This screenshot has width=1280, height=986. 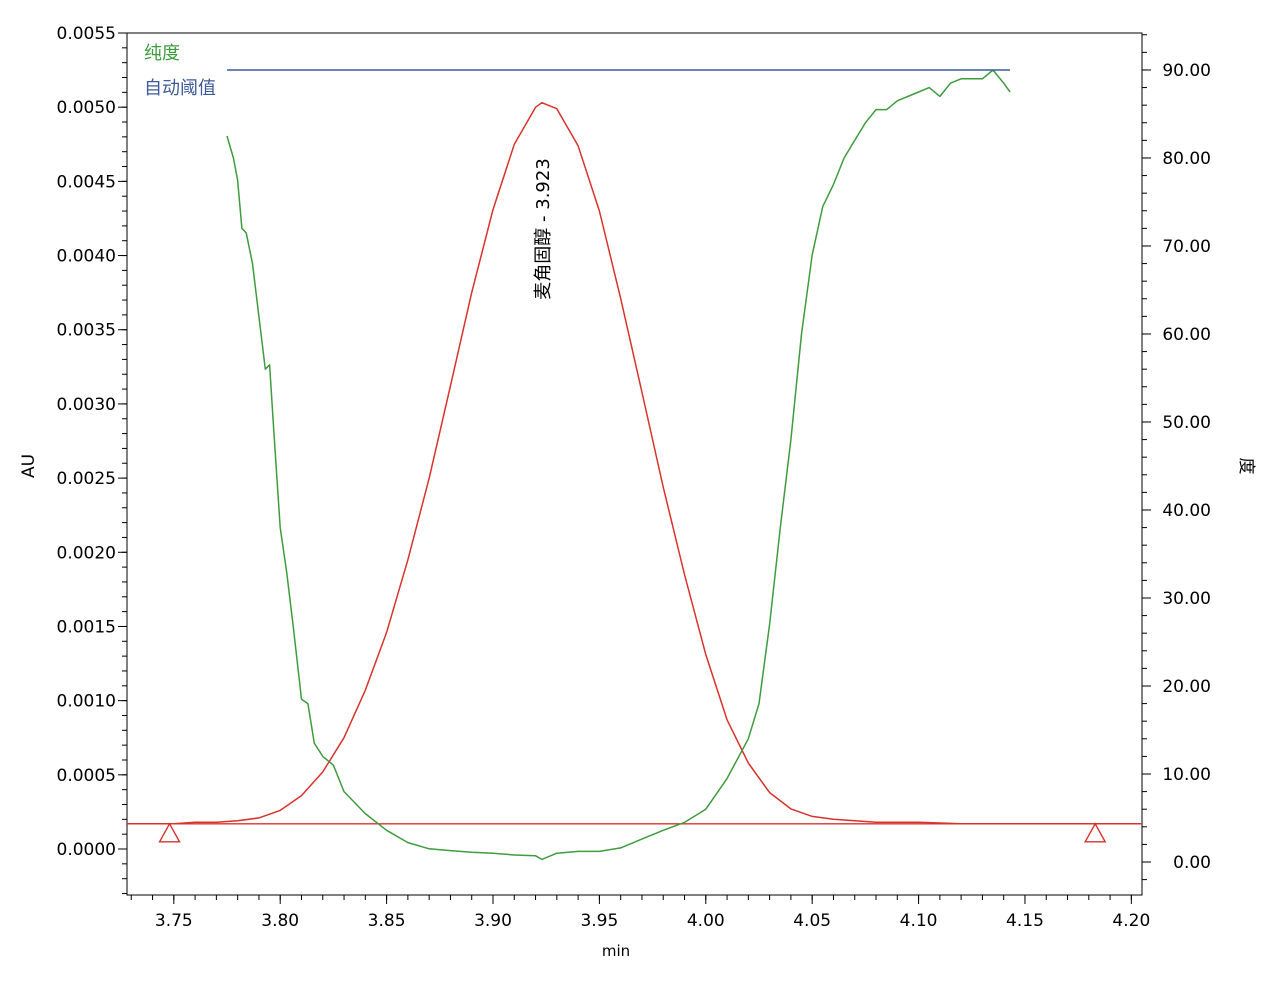 What do you see at coordinates (1186, 687) in the screenshot?
I see `y2-tick-label: 20.00` at bounding box center [1186, 687].